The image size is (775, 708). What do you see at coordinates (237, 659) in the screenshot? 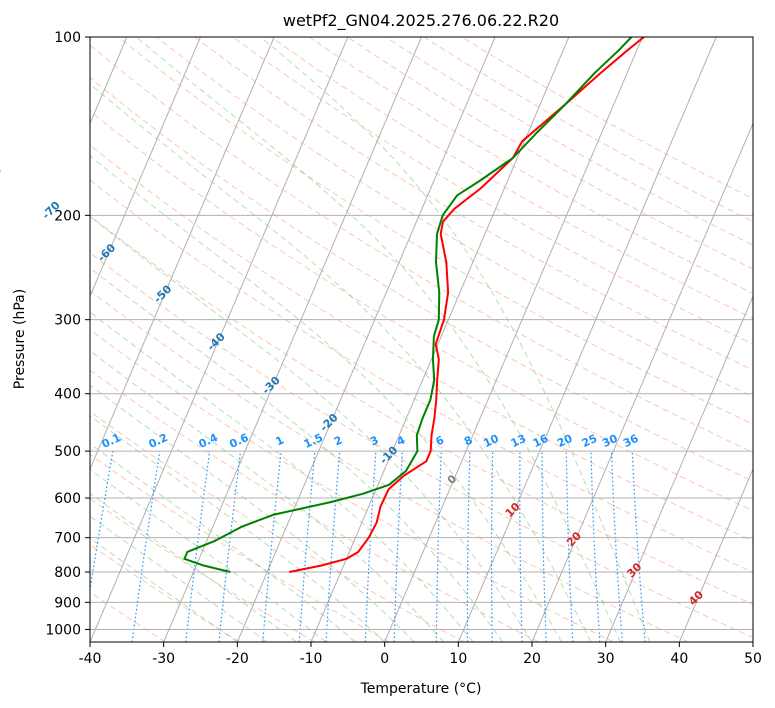
I see `x-tick-label: -20` at bounding box center [237, 659].